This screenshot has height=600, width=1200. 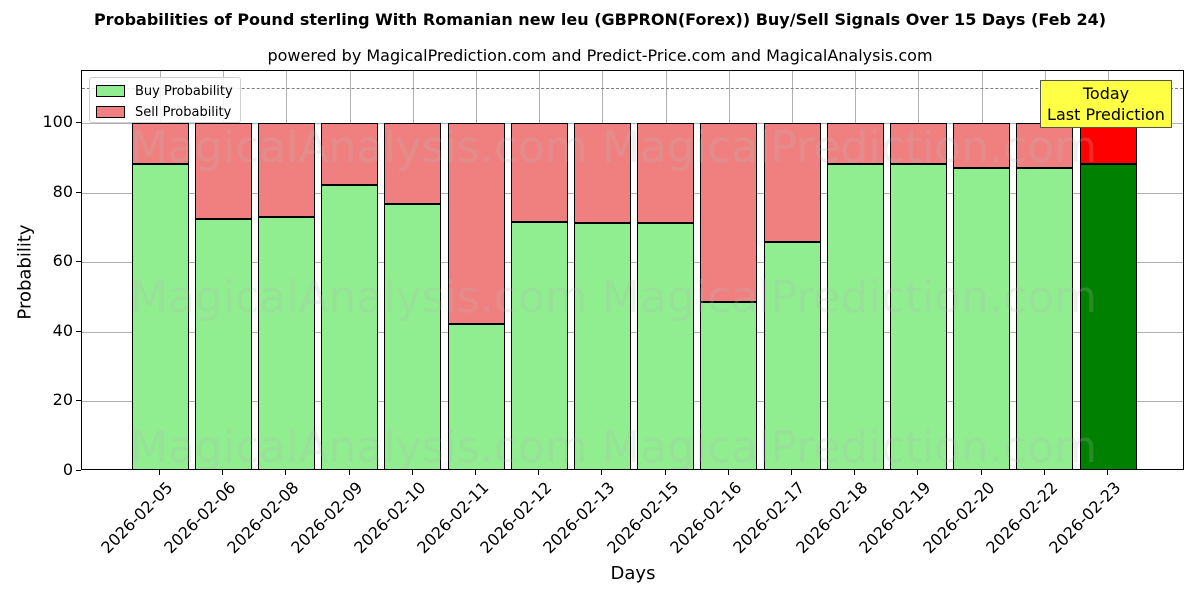 I want to click on legend: Buy Probability Sell Probability, so click(x=165, y=100).